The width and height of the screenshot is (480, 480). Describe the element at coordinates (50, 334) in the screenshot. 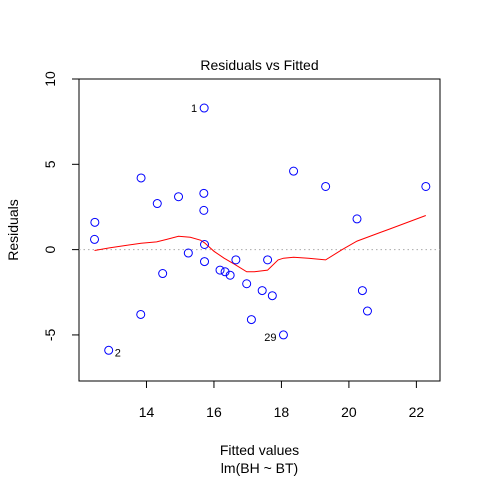

I see `y-tick-label: -5` at that location.